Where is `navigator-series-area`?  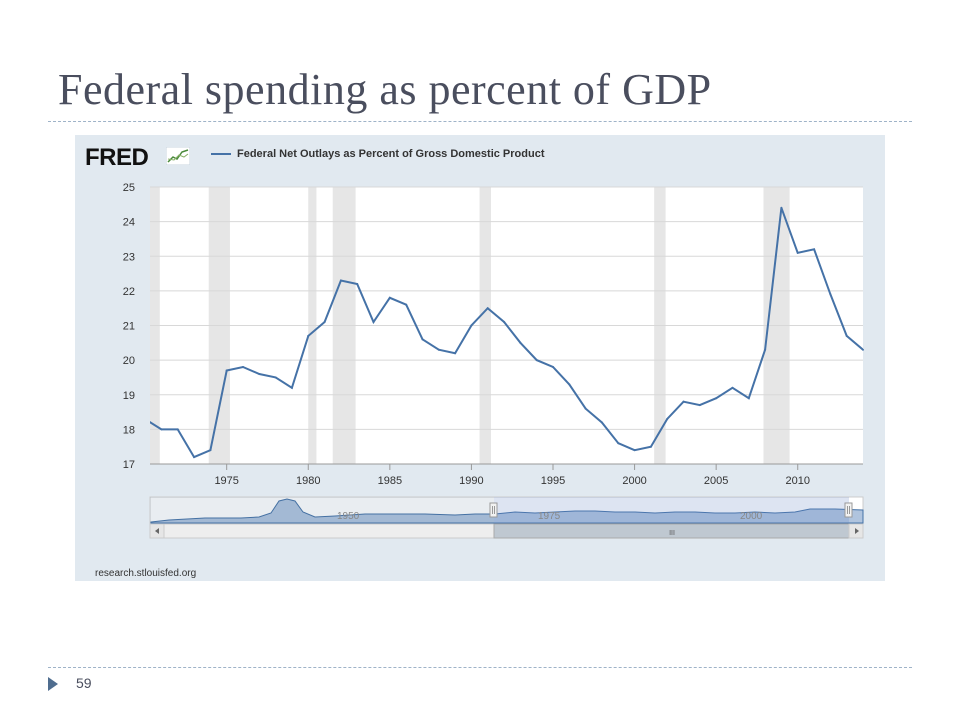
navigator-series-area is located at coordinates (507, 511).